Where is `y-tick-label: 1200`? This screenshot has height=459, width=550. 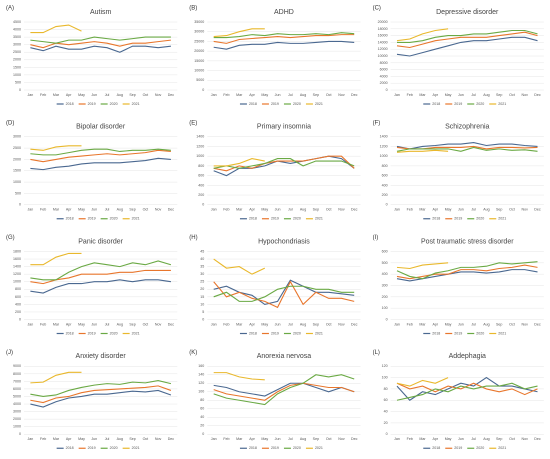 y-tick-label: 1200 is located at coordinates (200, 146).